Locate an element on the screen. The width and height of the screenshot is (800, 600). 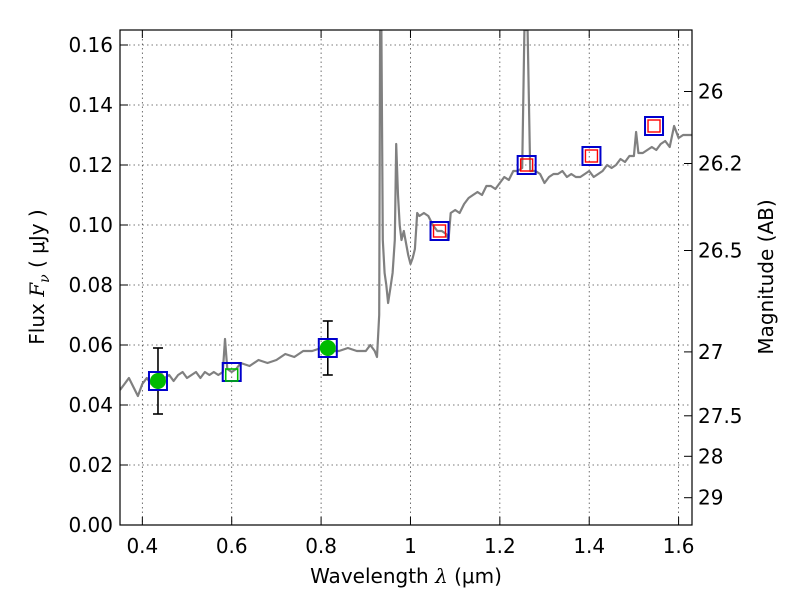
x-tick-label: 0.4 is located at coordinates (142, 546).